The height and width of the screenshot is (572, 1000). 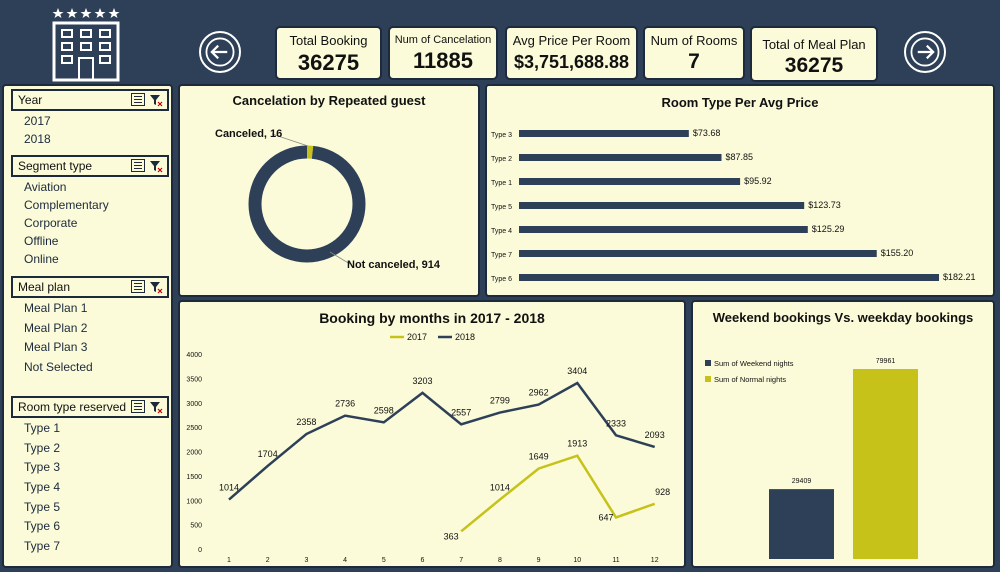 I want to click on slicer-item-corporate: Corporate, so click(x=51, y=223).